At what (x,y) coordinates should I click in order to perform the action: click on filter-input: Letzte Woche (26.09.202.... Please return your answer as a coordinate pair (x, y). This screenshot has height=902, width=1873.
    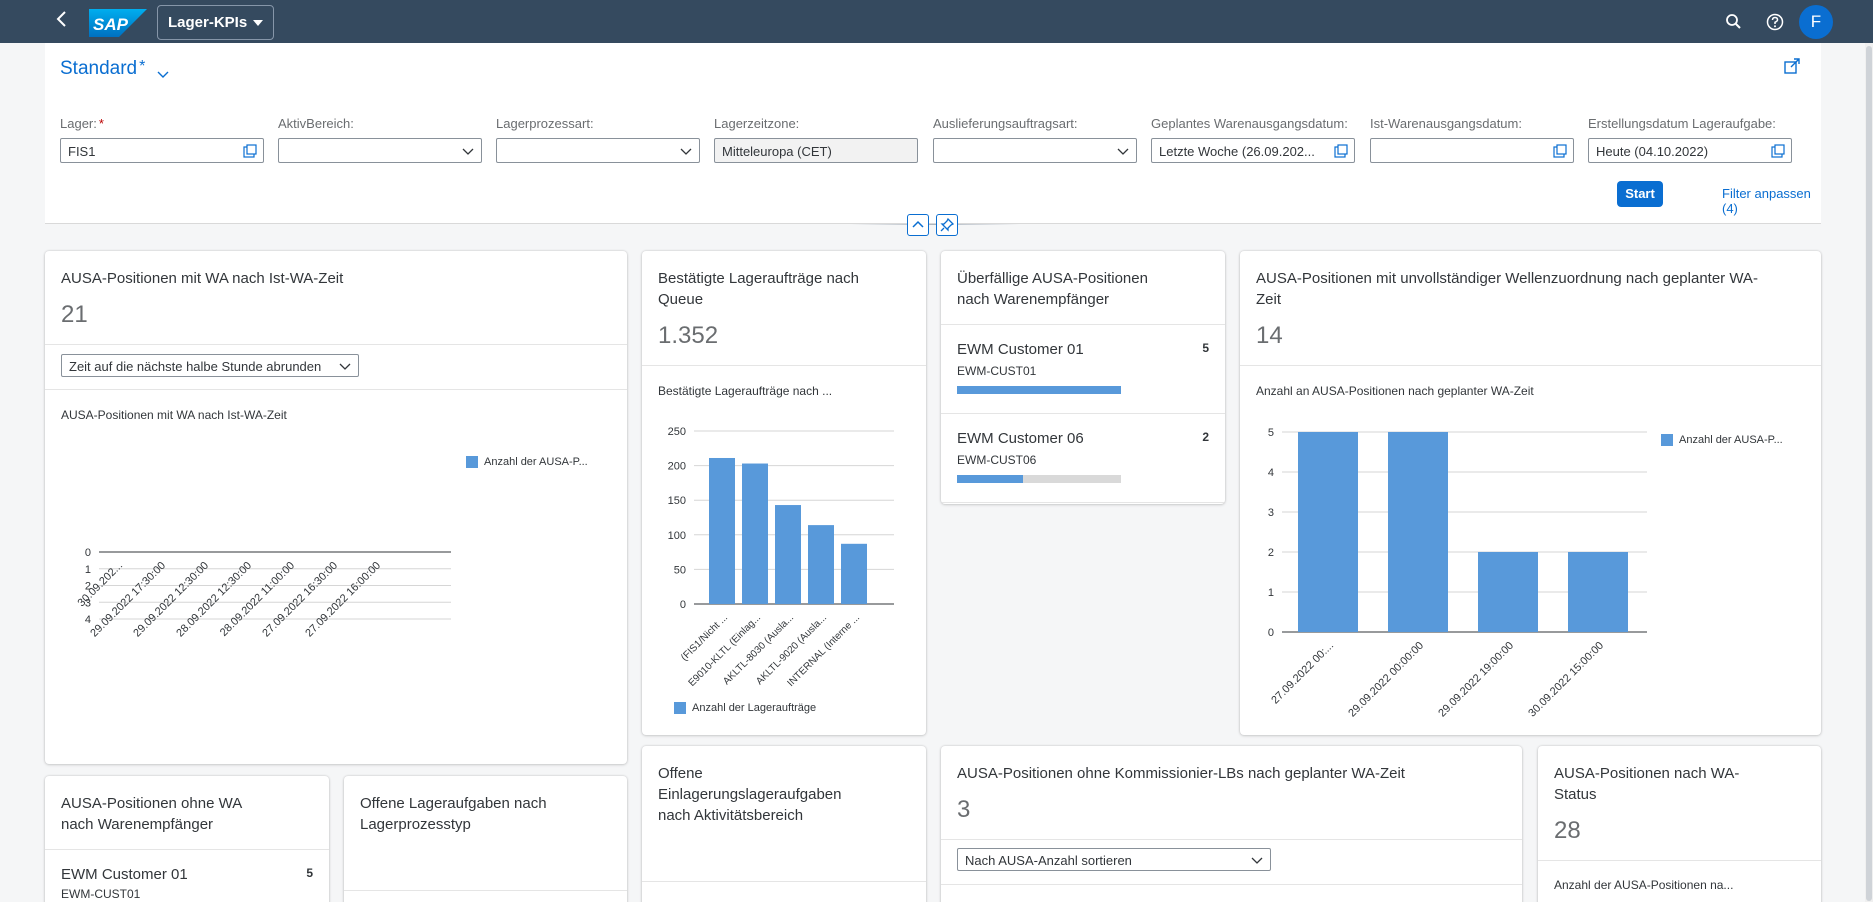
    Looking at the image, I should click on (1253, 150).